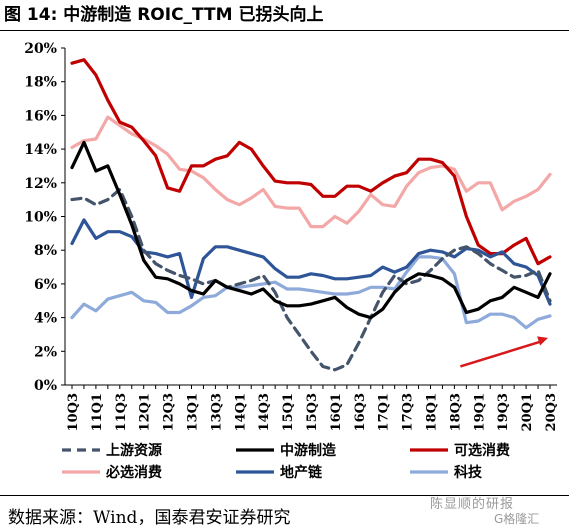 This screenshot has width=569, height=528. I want to click on legend-label-2: 中游制造, so click(308, 450).